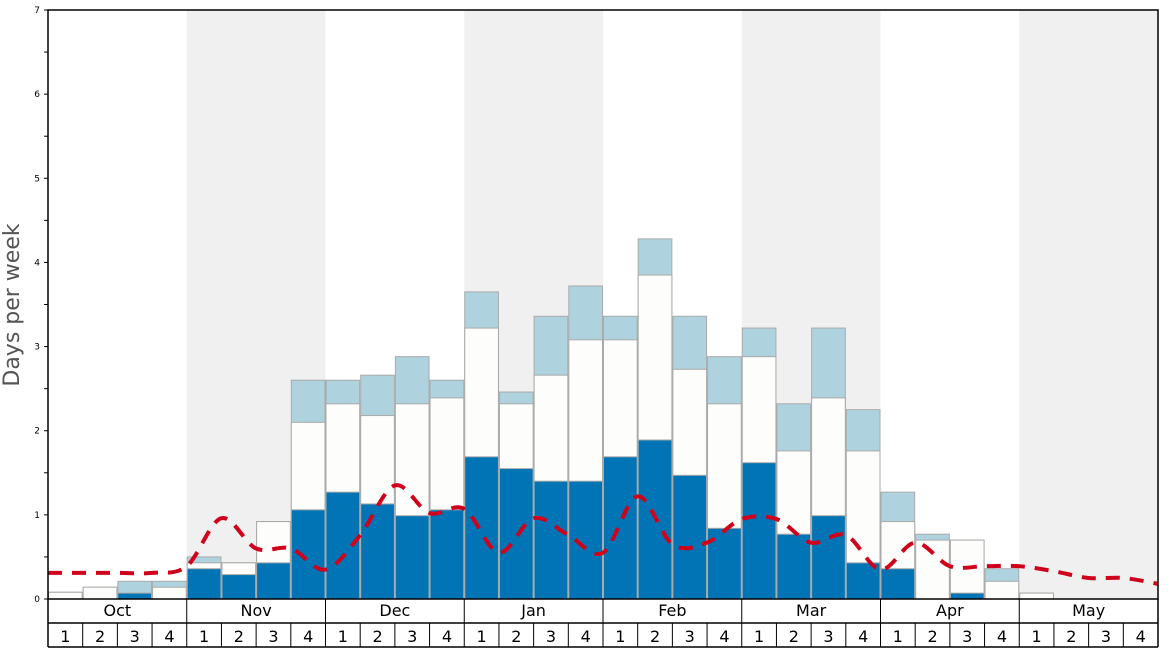 The height and width of the screenshot is (648, 1168). I want to click on y-axis-label: Days per week, so click(12, 304).